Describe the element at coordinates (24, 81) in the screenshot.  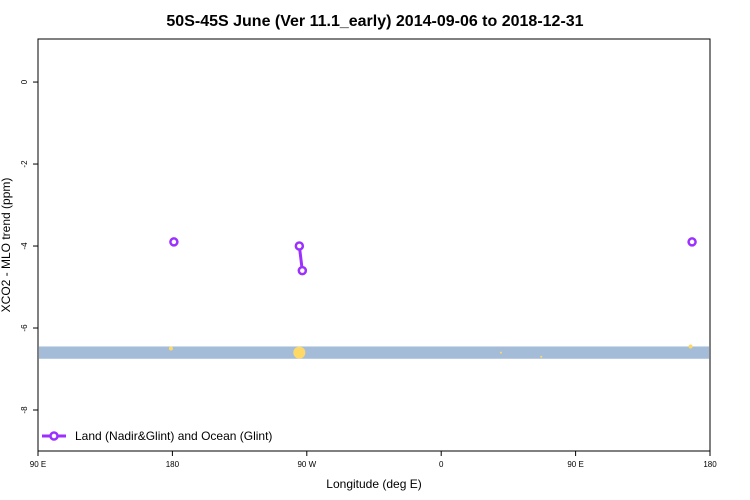
I see `y-tick-label-0: 0` at that location.